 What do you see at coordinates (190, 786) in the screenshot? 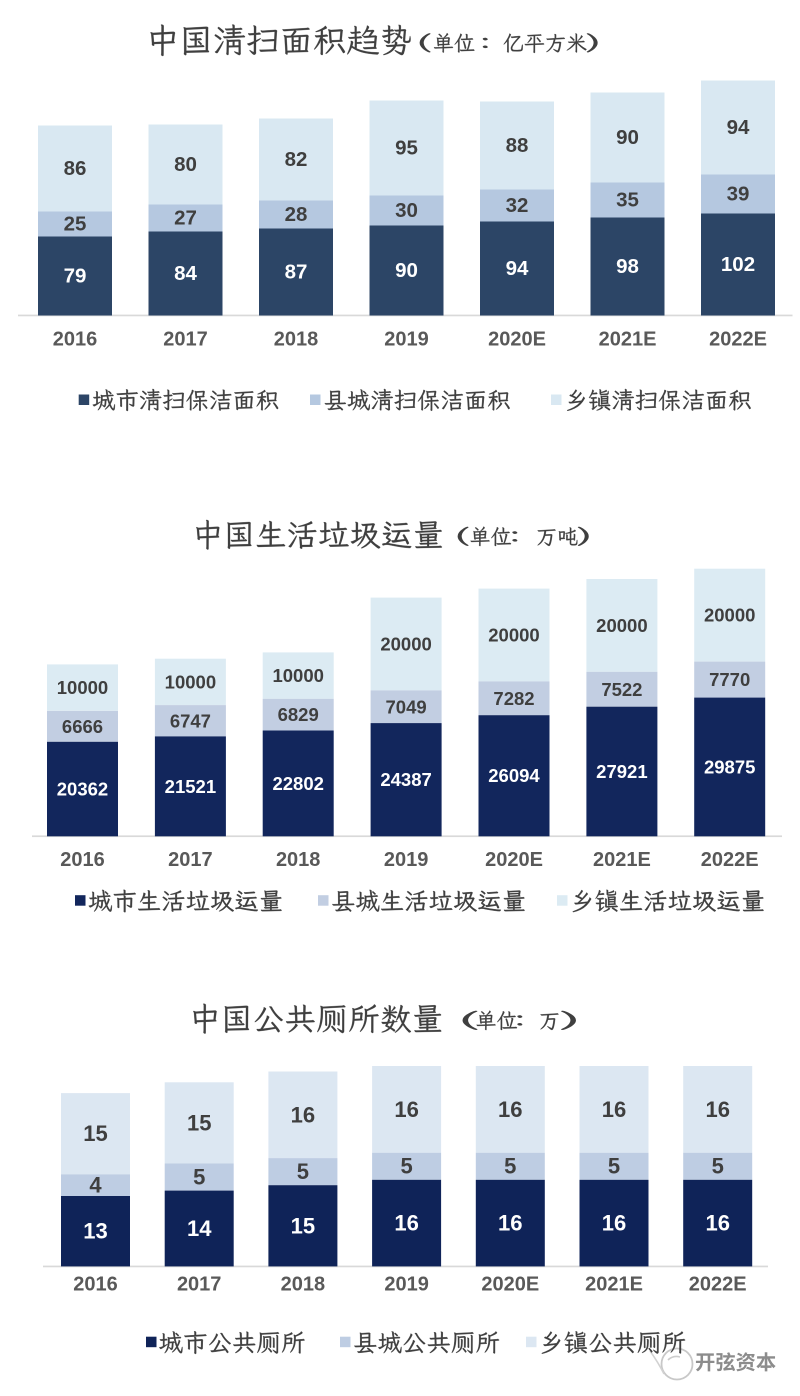
I see `svg-text: 21521` at bounding box center [190, 786].